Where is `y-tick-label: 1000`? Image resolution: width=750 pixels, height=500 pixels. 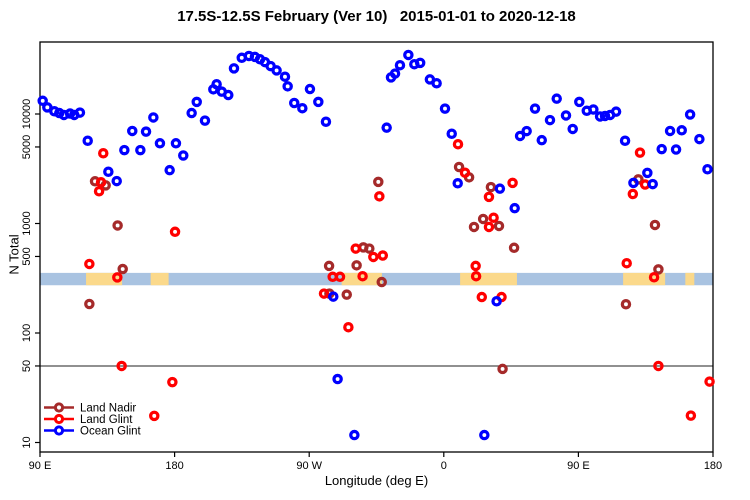 y-tick-label: 1000 is located at coordinates (27, 223).